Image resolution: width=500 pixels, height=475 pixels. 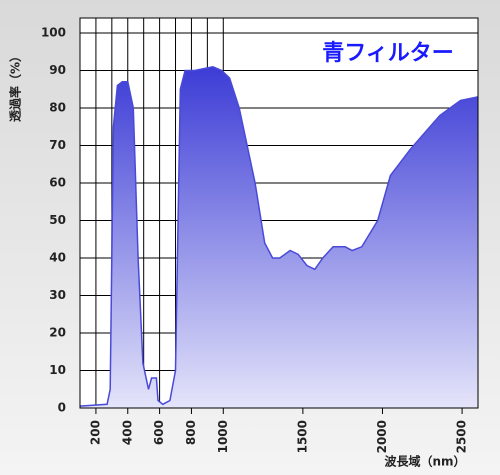 What do you see at coordinates (462, 436) in the screenshot?
I see `x-tick-label: 2500` at bounding box center [462, 436].